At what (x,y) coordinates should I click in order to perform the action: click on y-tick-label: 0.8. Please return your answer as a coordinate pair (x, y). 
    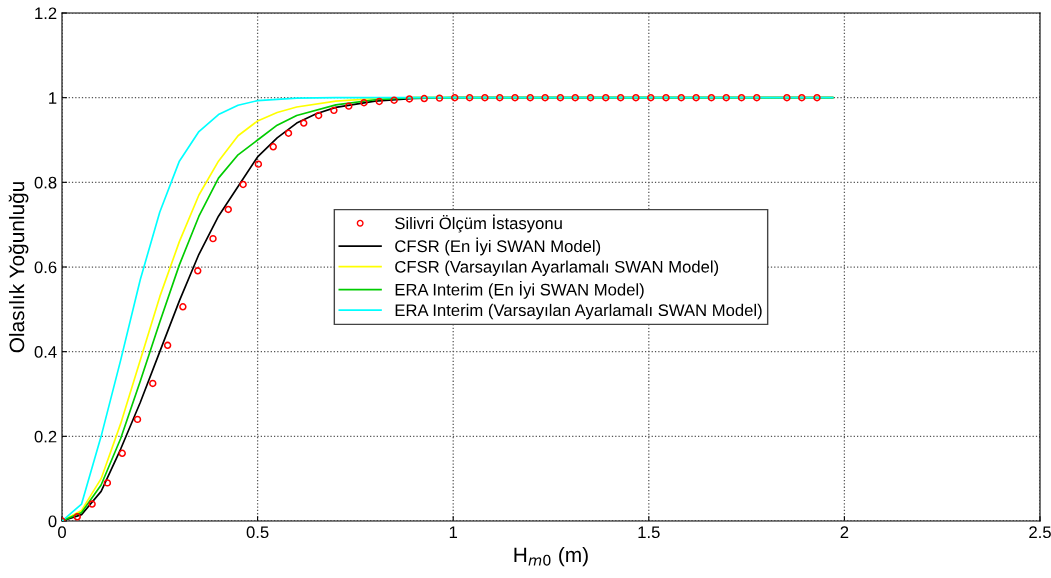
    Looking at the image, I should click on (45, 182).